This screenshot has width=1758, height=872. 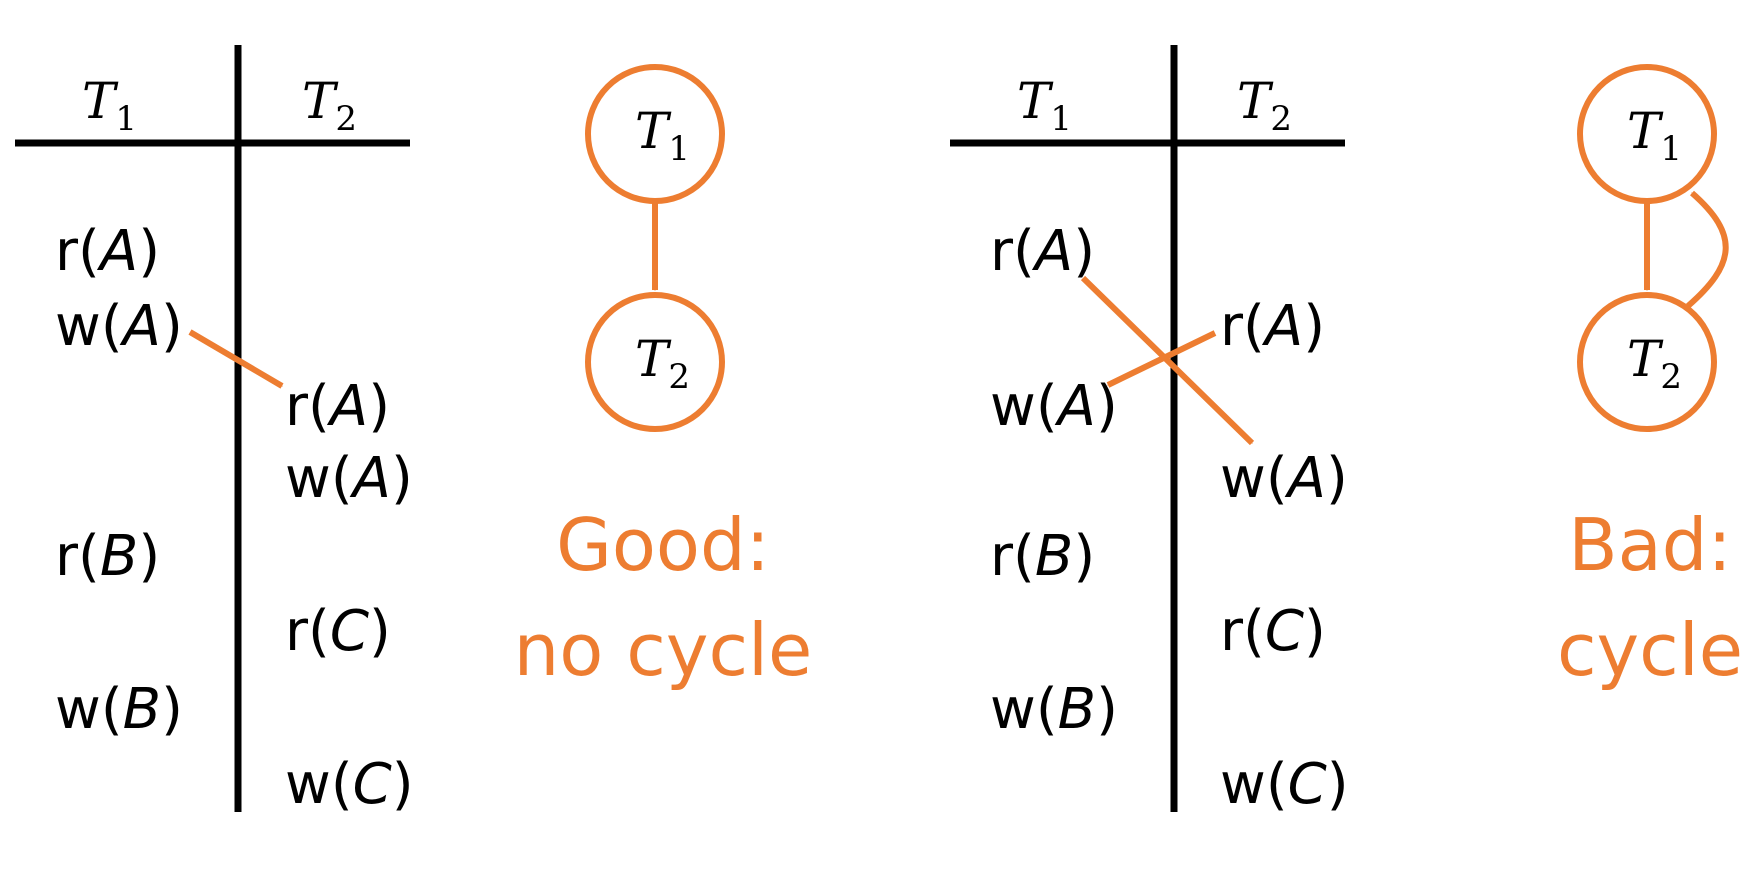 I want to click on bad-precedence-graph: T1 T2, so click(x=1653, y=248).